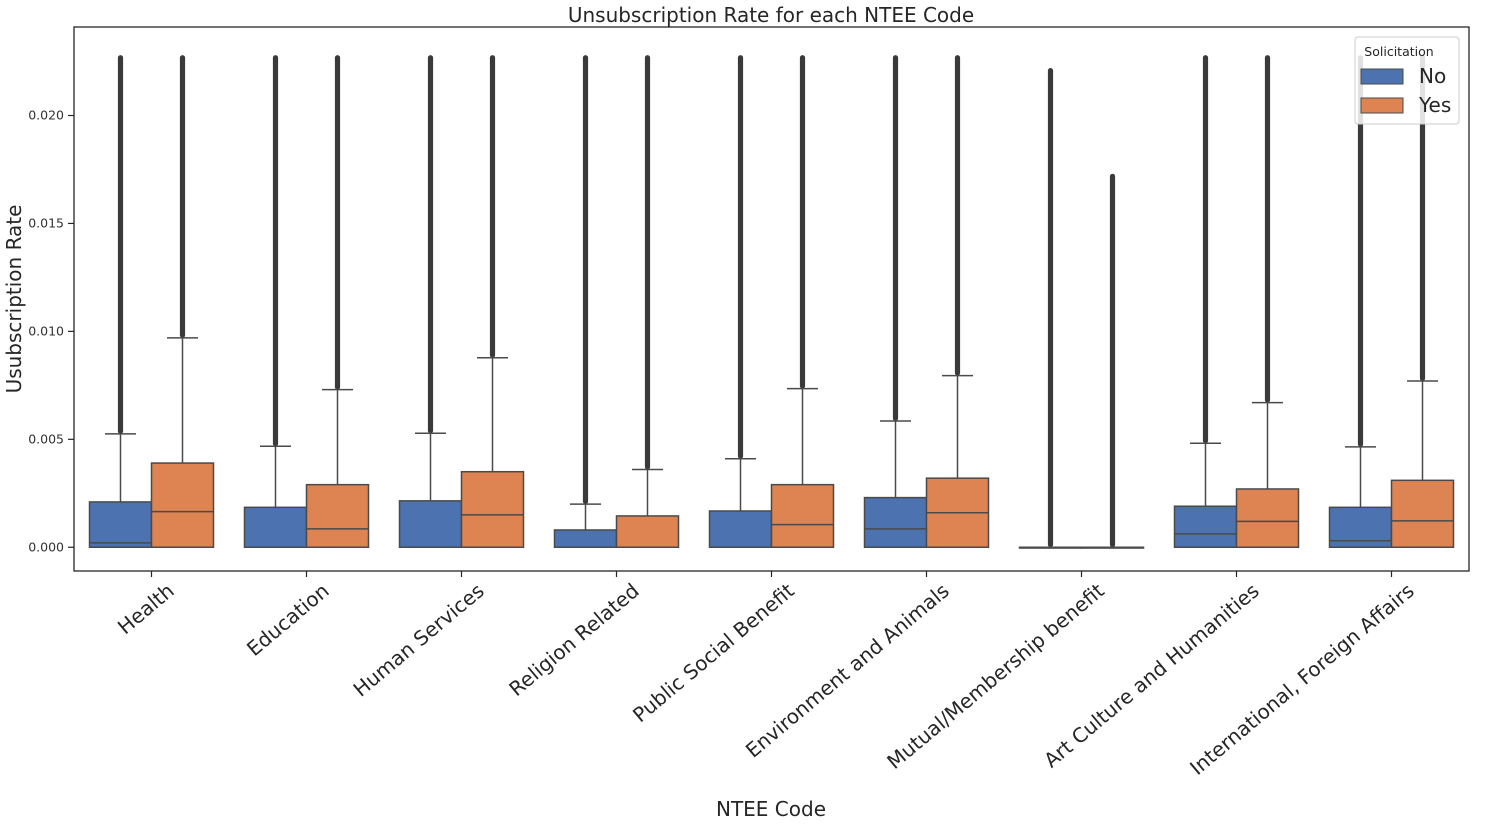  I want to click on legend-title: Solicitation, so click(1398, 51).